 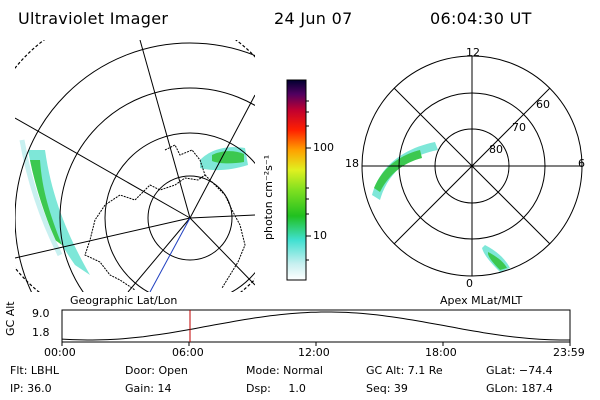 I want to click on timeline-xtick-0600: 06:00, so click(x=188, y=352).